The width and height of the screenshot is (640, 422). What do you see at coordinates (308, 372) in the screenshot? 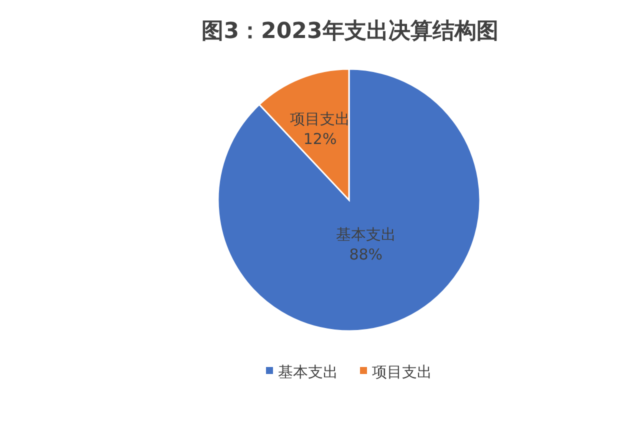
I see `legend-label: 基本支出` at bounding box center [308, 372].